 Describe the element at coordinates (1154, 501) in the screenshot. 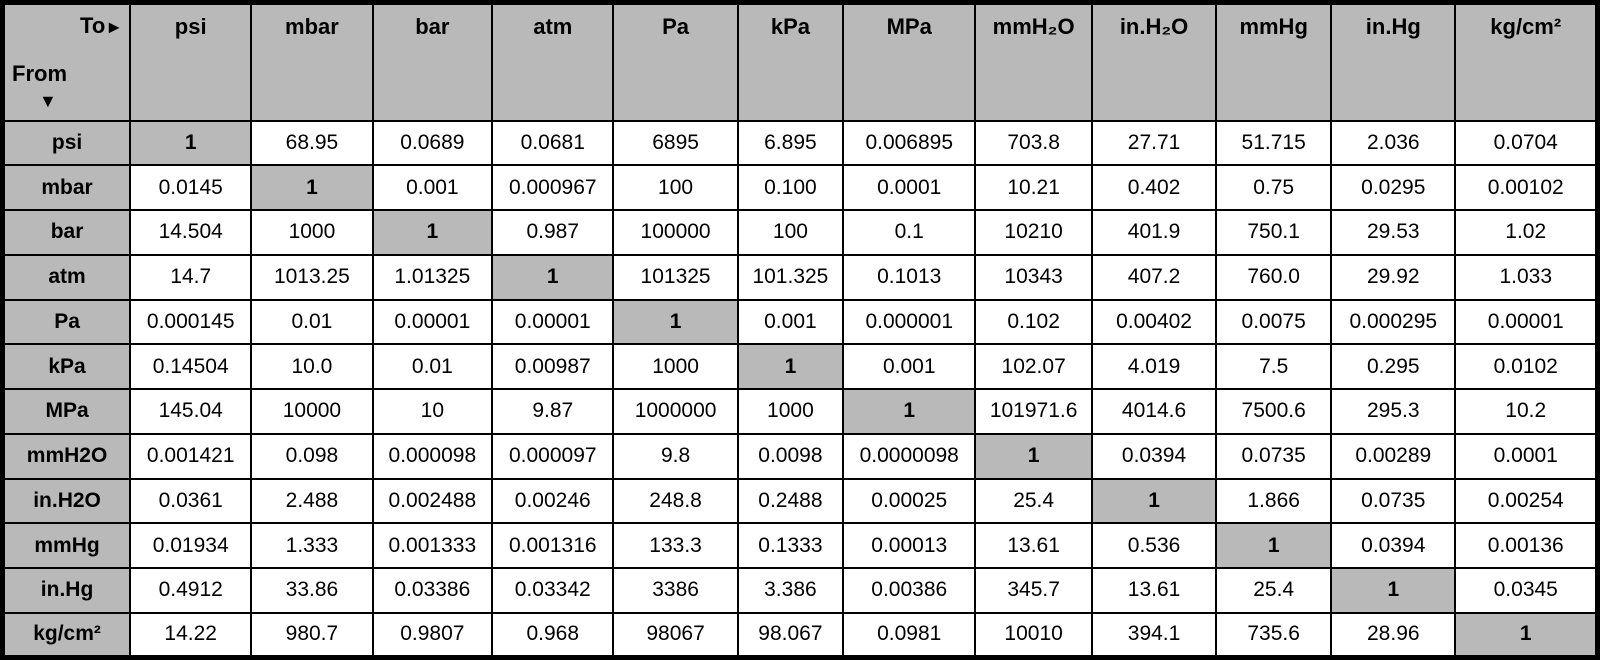

I see `conversion-cell-in-h2o-to-in-h-o: 1` at that location.